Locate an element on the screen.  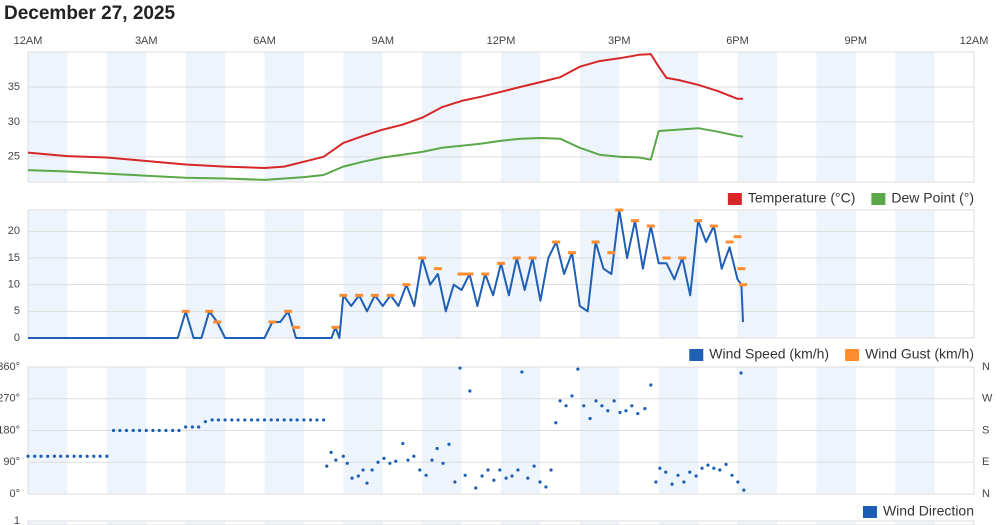
x-tick-label: 6PM is located at coordinates (737, 41).